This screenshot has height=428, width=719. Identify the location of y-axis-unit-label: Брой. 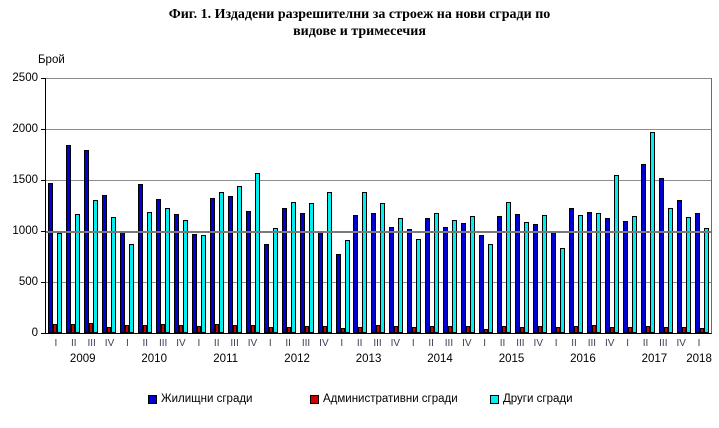
(51, 60).